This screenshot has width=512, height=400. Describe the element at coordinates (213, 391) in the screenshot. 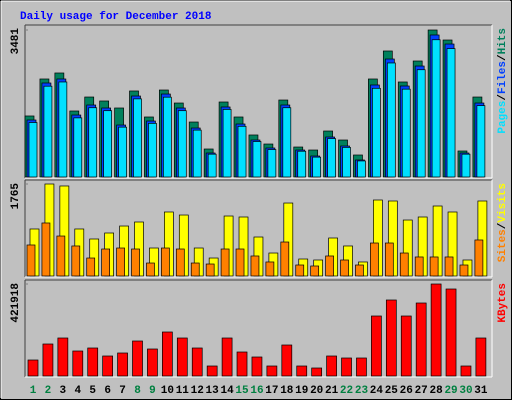

I see `x-tick-label: 13` at that location.